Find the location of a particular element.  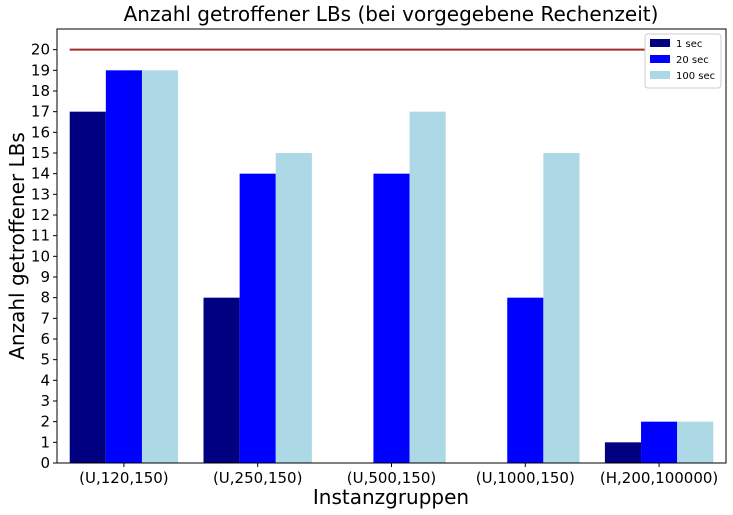

y-tick-label: 4 is located at coordinates (45, 380).